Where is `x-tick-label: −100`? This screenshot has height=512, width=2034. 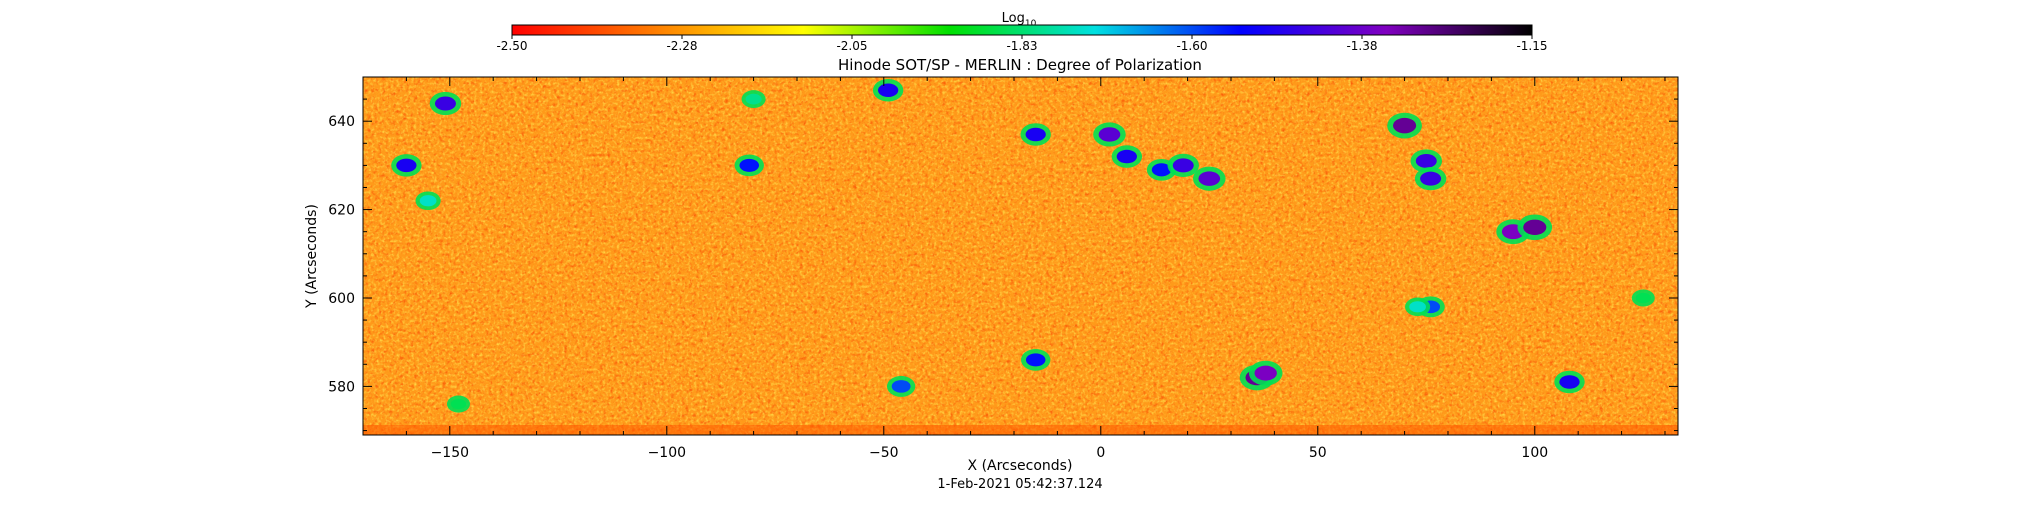 x-tick-label: −100 is located at coordinates (667, 453).